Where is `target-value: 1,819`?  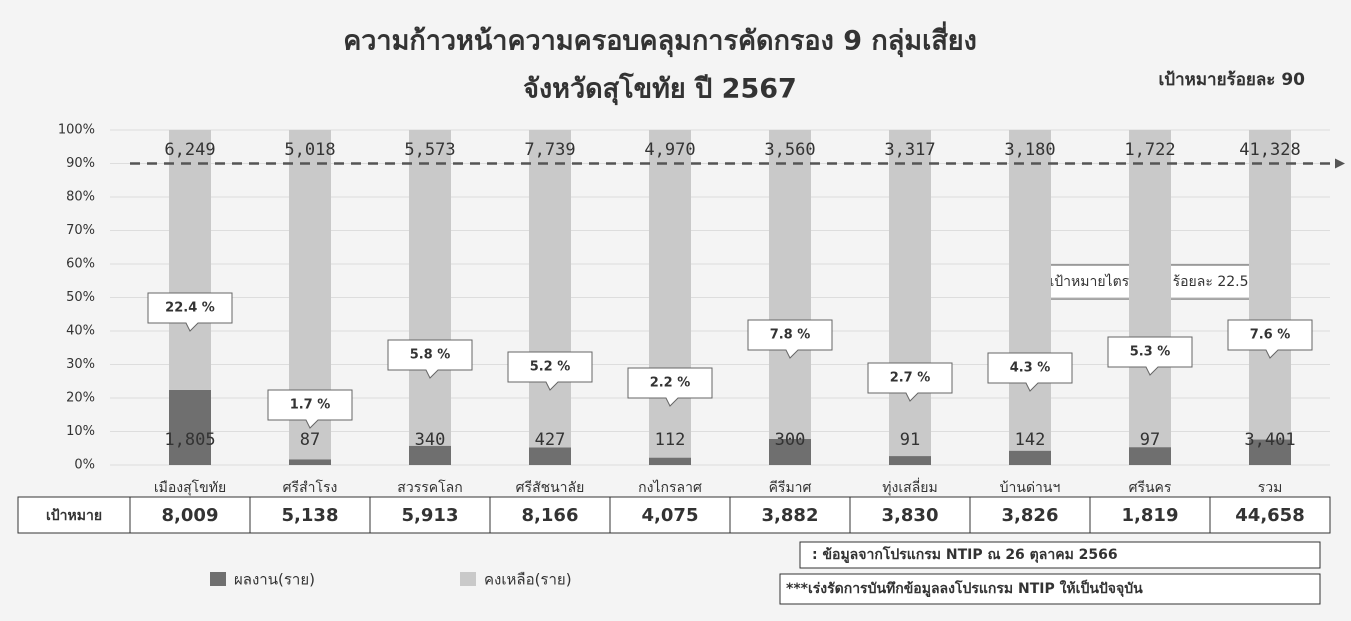 target-value: 1,819 is located at coordinates (1150, 515).